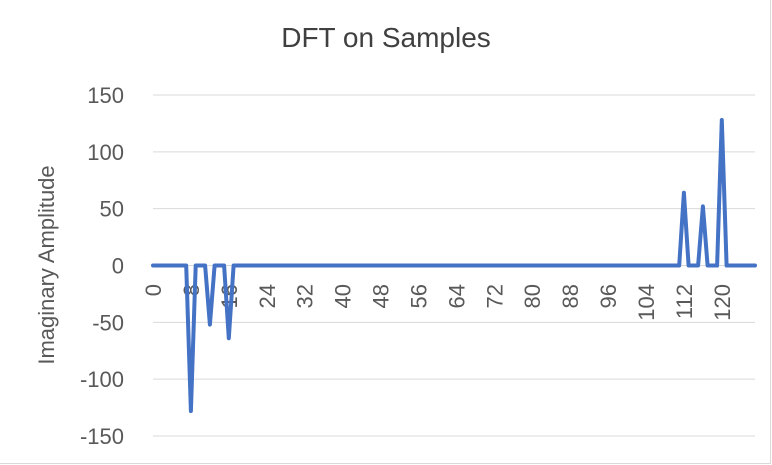  What do you see at coordinates (418, 296) in the screenshot?
I see `x-tick-label: 56` at bounding box center [418, 296].